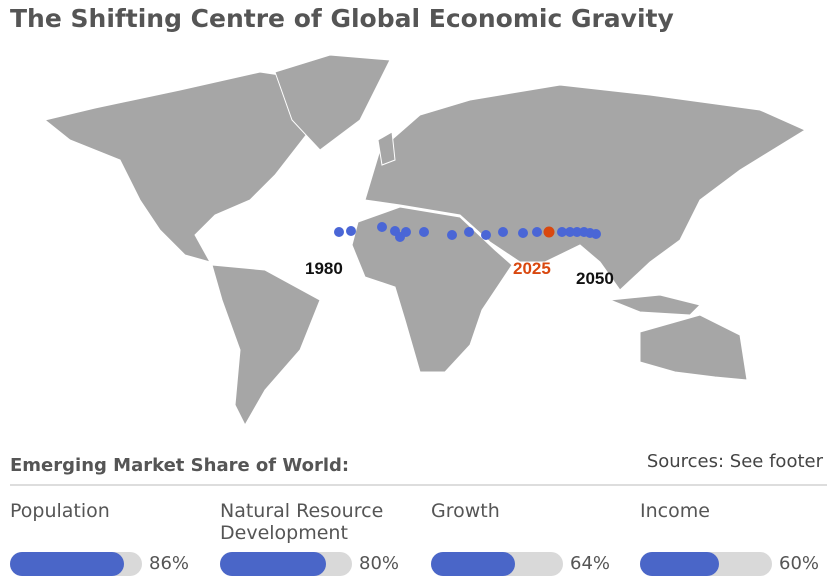 The width and height of the screenshot is (837, 586). I want to click on greenland, so click(332, 102).